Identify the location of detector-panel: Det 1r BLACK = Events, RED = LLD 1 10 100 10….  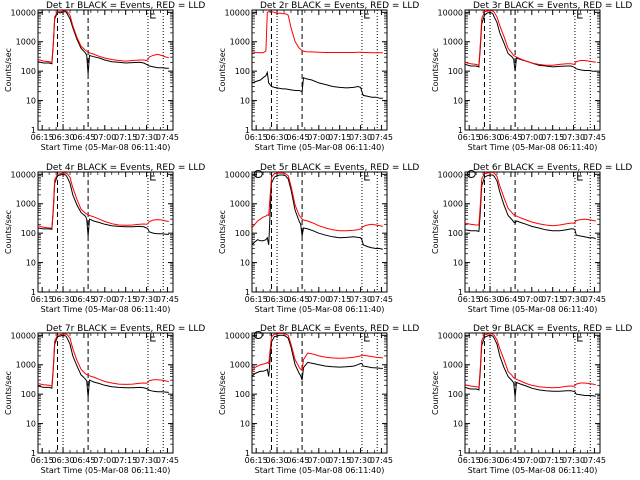
(104, 76).